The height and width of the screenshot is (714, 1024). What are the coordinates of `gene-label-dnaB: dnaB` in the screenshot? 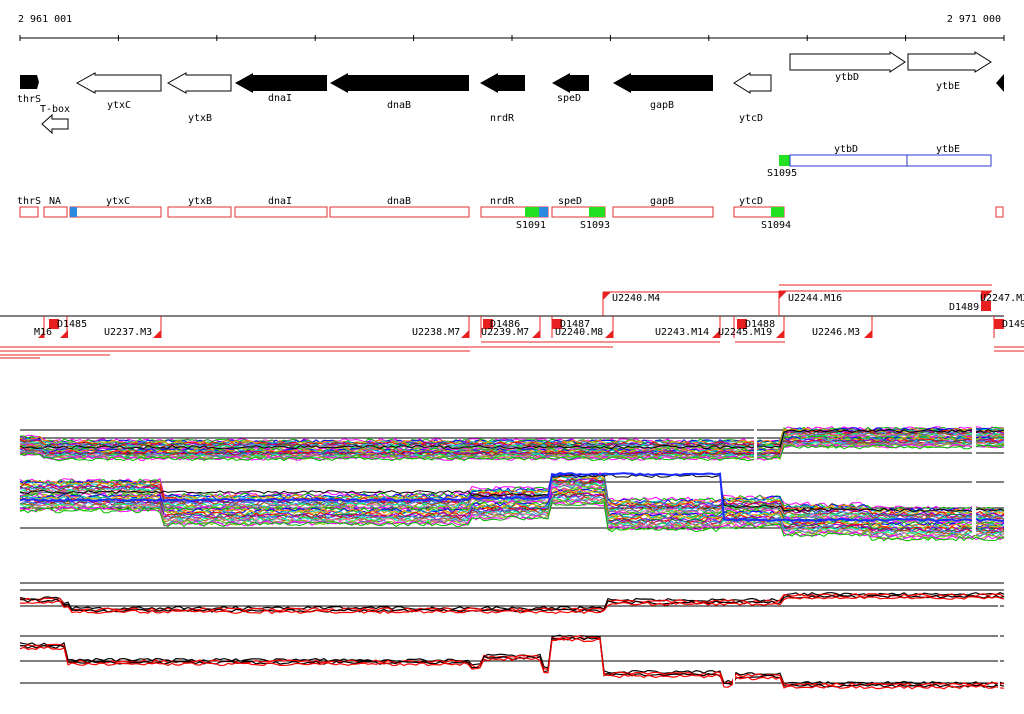 It's located at (399, 105).